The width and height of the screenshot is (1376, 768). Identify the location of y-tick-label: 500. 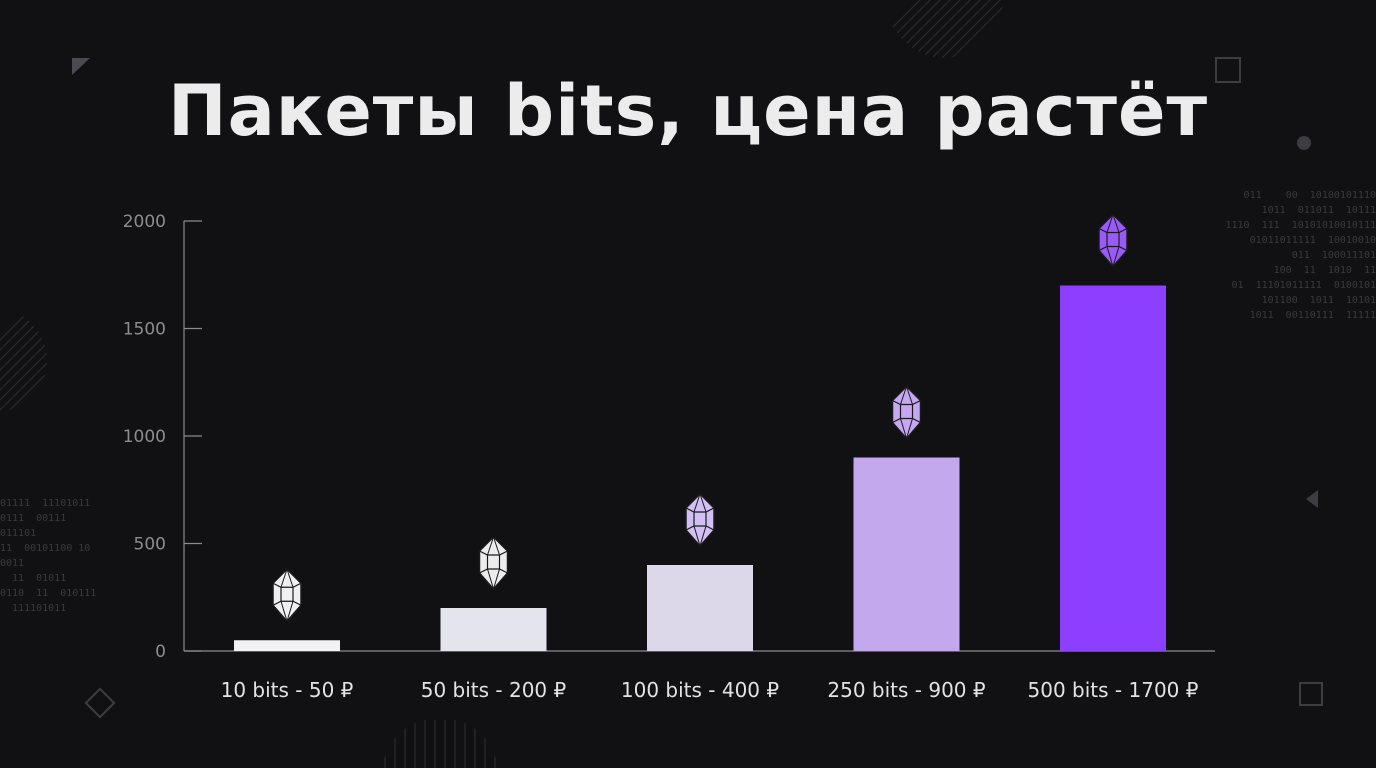
(150, 545).